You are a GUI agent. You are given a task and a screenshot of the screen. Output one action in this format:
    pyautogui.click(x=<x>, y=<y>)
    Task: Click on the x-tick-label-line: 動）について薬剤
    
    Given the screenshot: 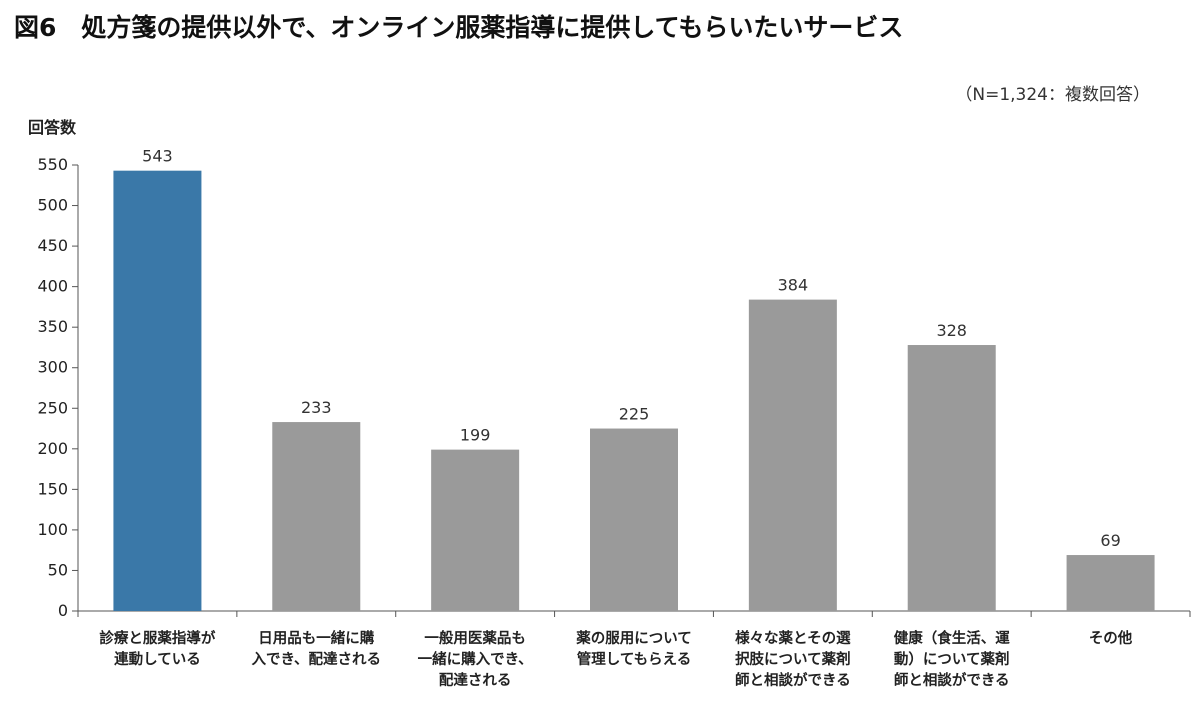 What is the action you would take?
    pyautogui.click(x=952, y=659)
    